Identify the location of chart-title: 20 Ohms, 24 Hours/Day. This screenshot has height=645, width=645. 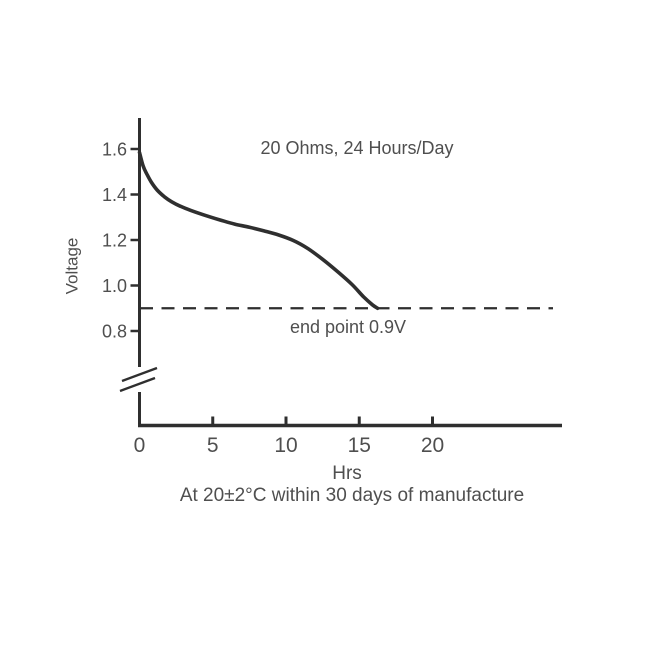
(357, 148).